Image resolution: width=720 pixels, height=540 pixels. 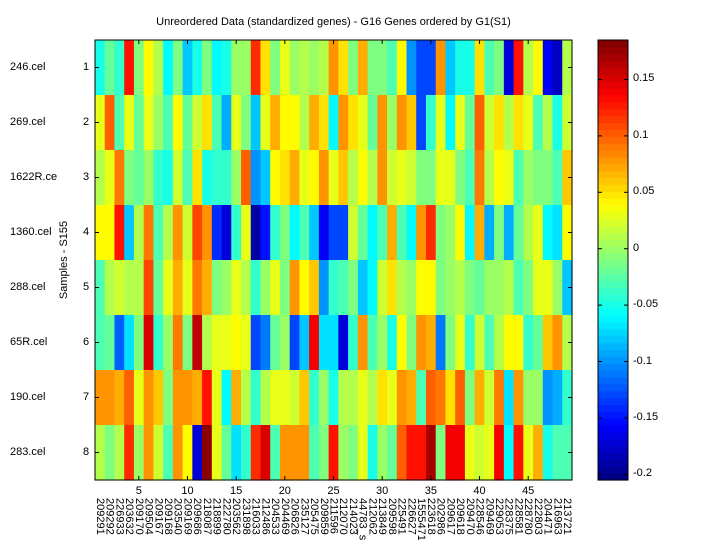 I want to click on column-label: 209168, so click(x=168, y=516).